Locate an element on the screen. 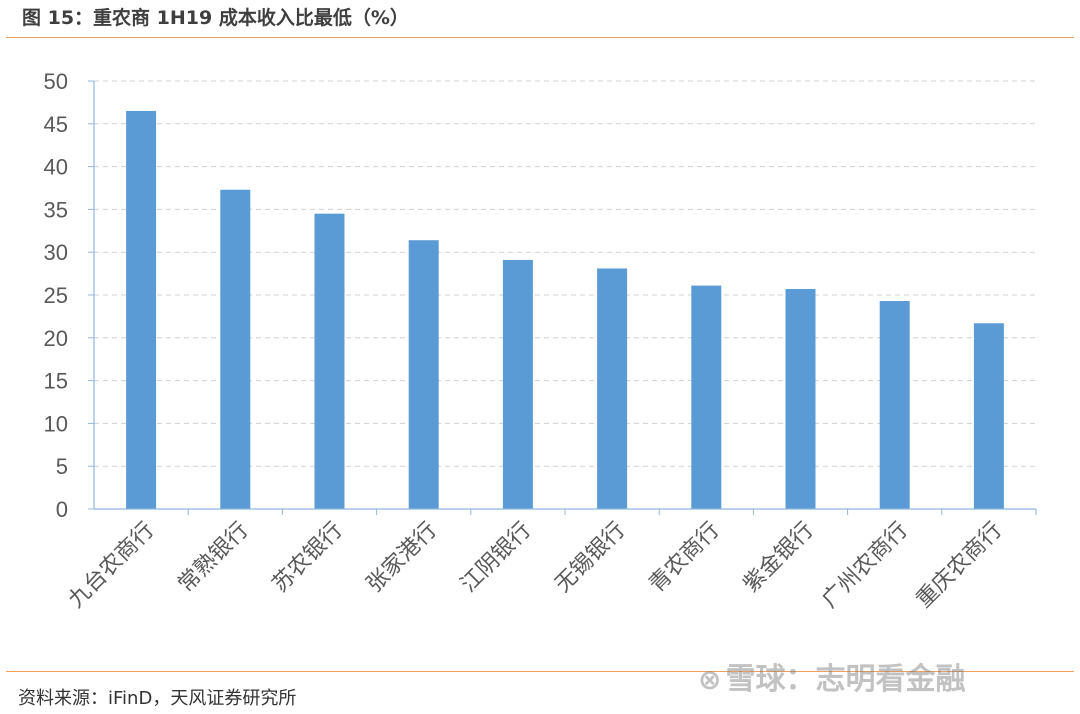 The height and width of the screenshot is (714, 1080). watermark-text: 雪球：志明看金融 is located at coordinates (845, 679).